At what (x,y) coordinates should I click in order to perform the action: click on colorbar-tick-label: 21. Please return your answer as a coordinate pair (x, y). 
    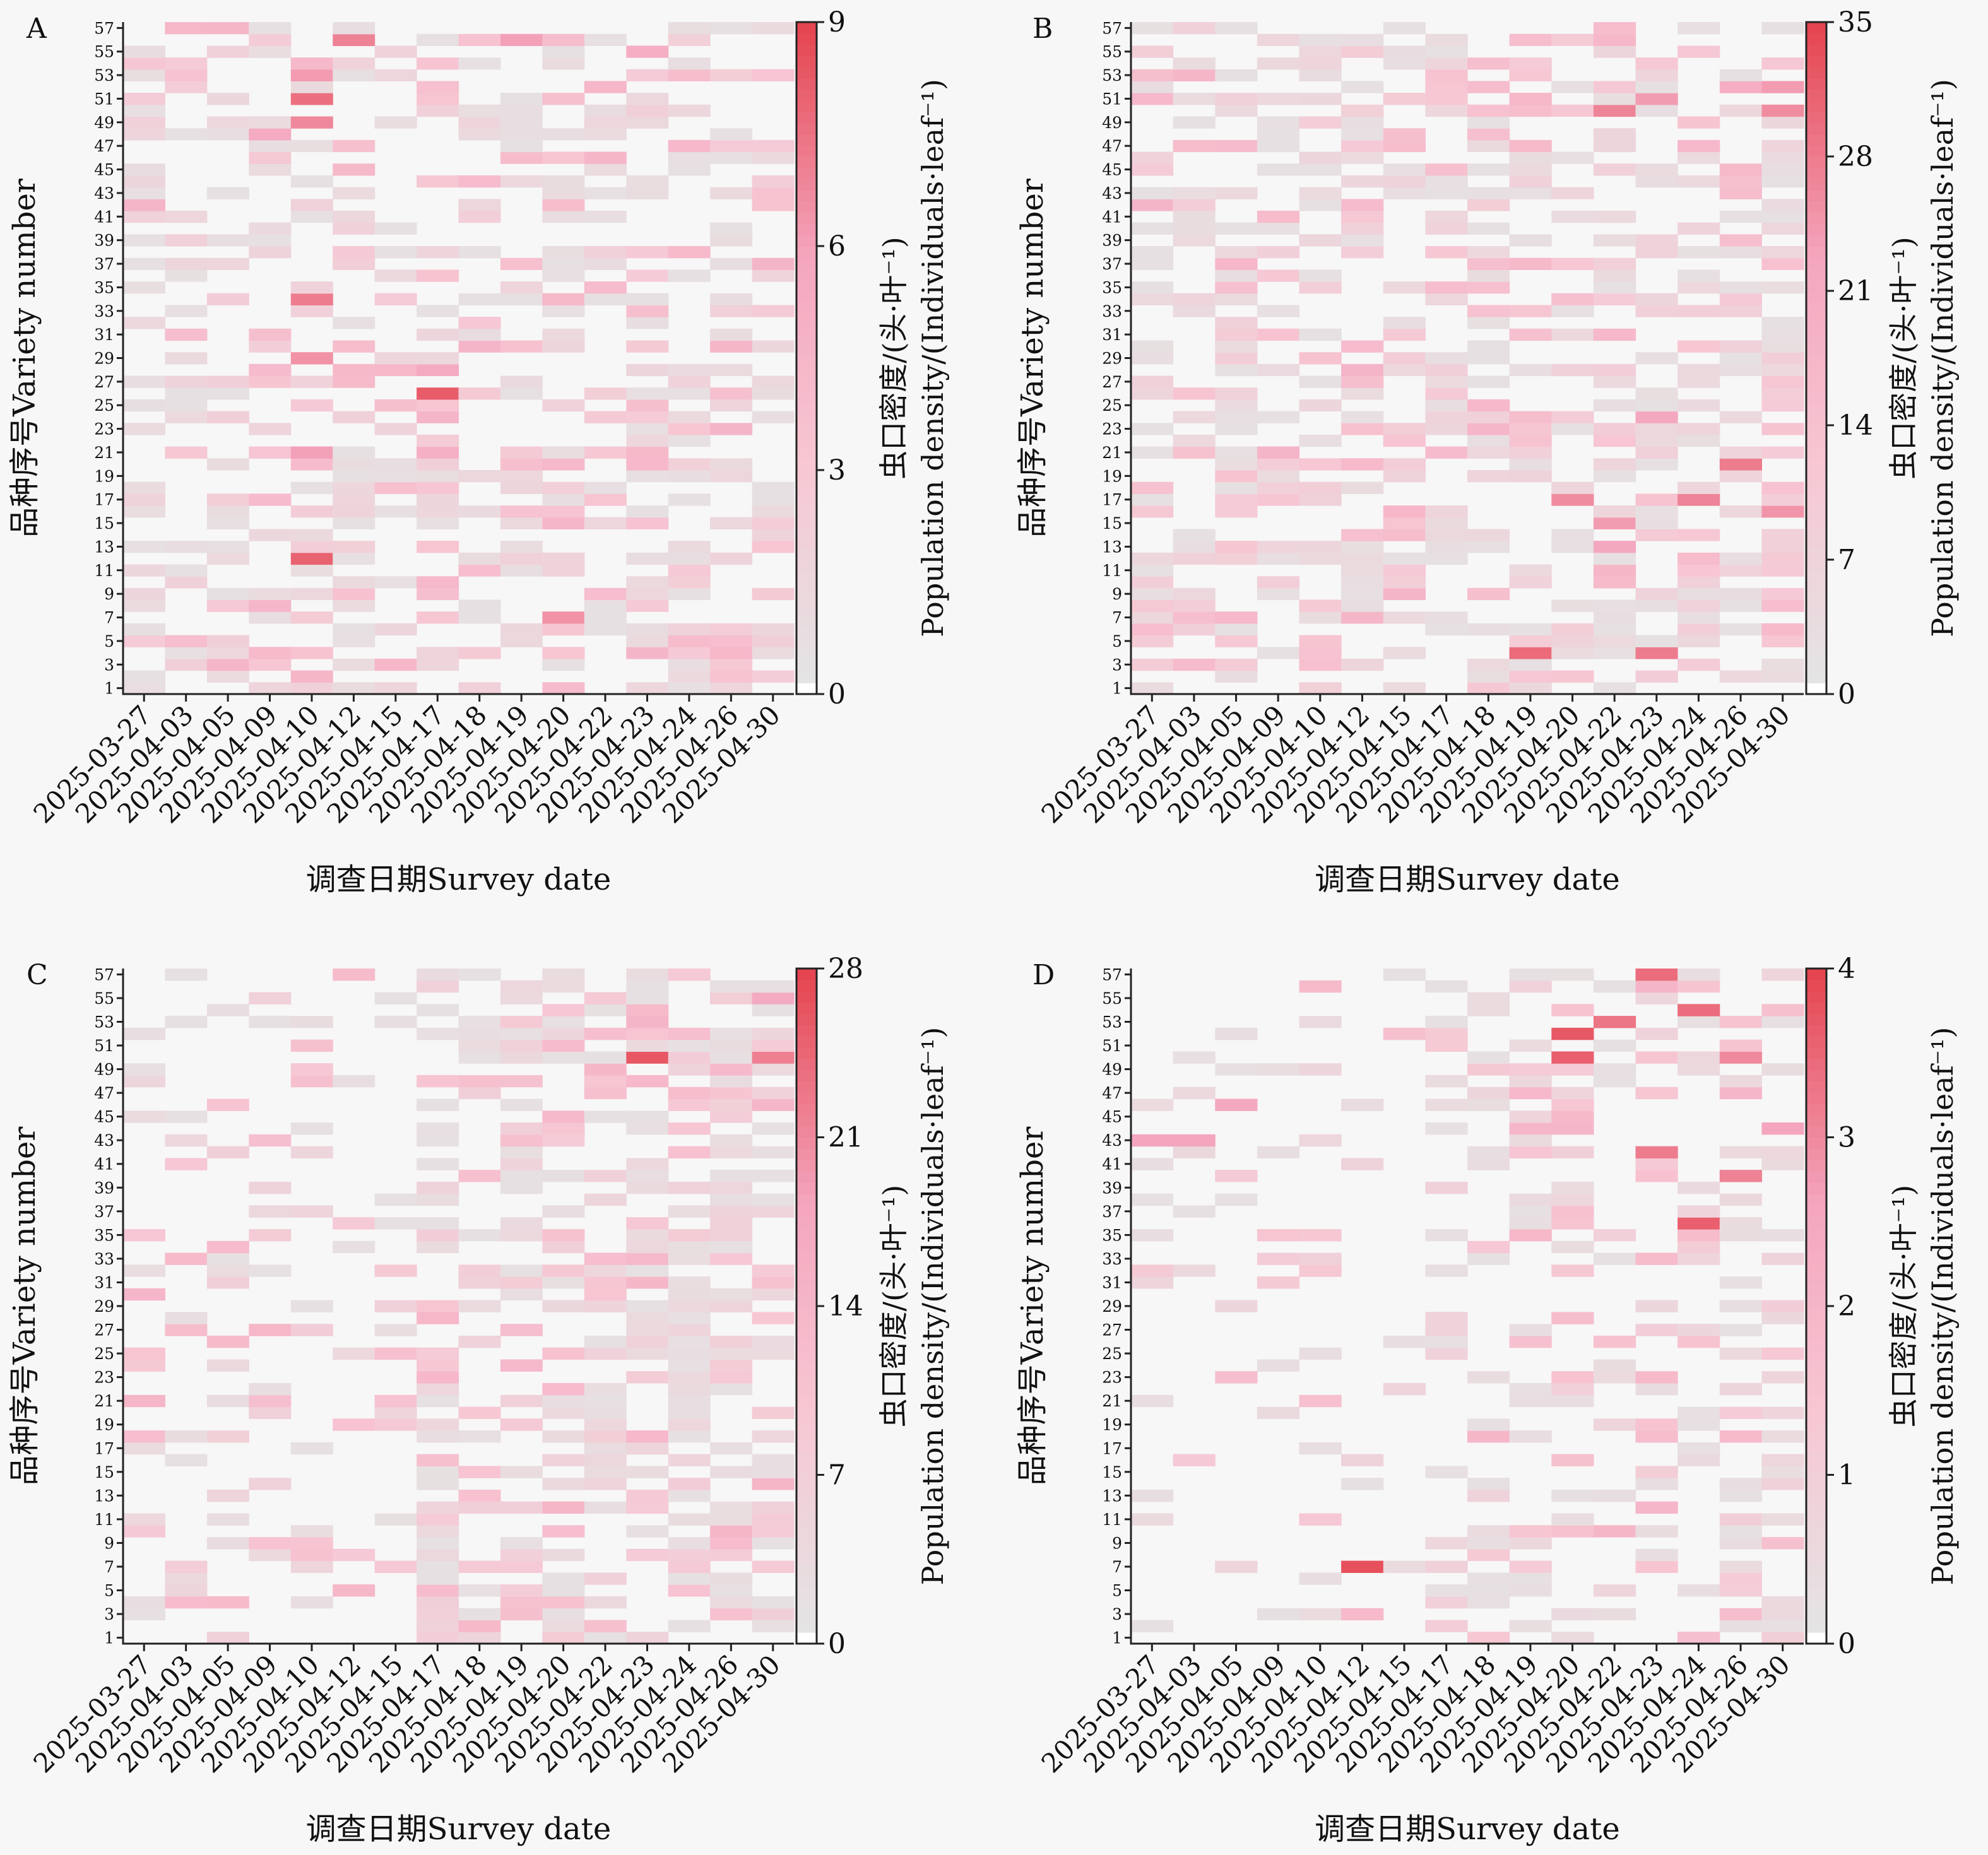
    Looking at the image, I should click on (845, 1138).